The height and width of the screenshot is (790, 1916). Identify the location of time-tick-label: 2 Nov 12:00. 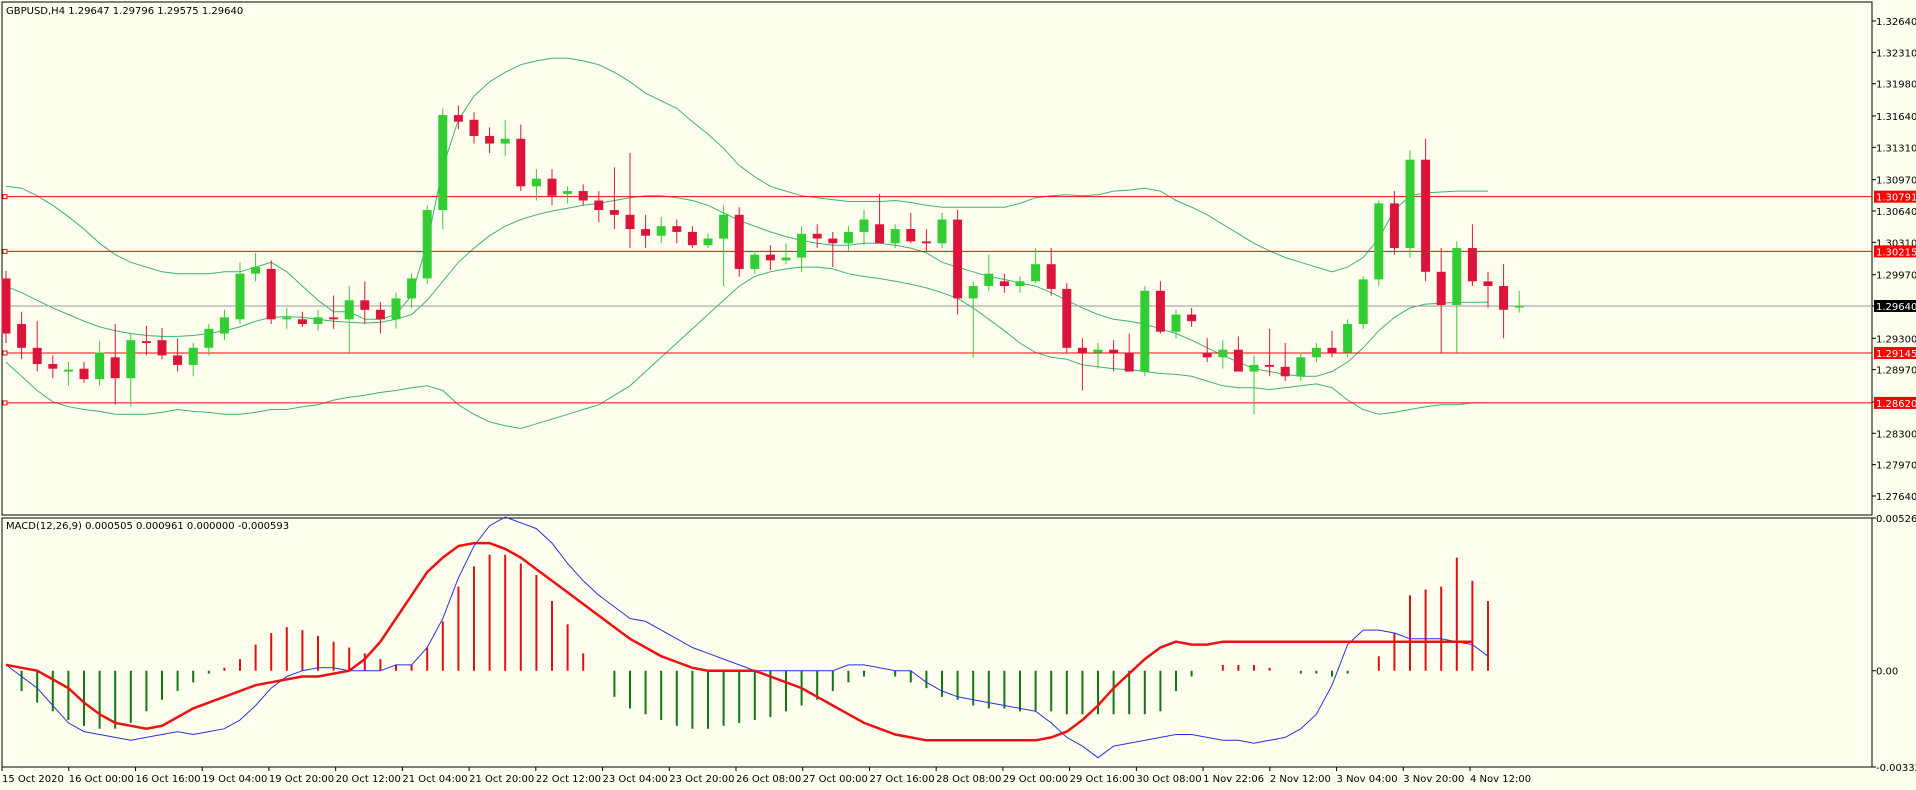
(1300, 779).